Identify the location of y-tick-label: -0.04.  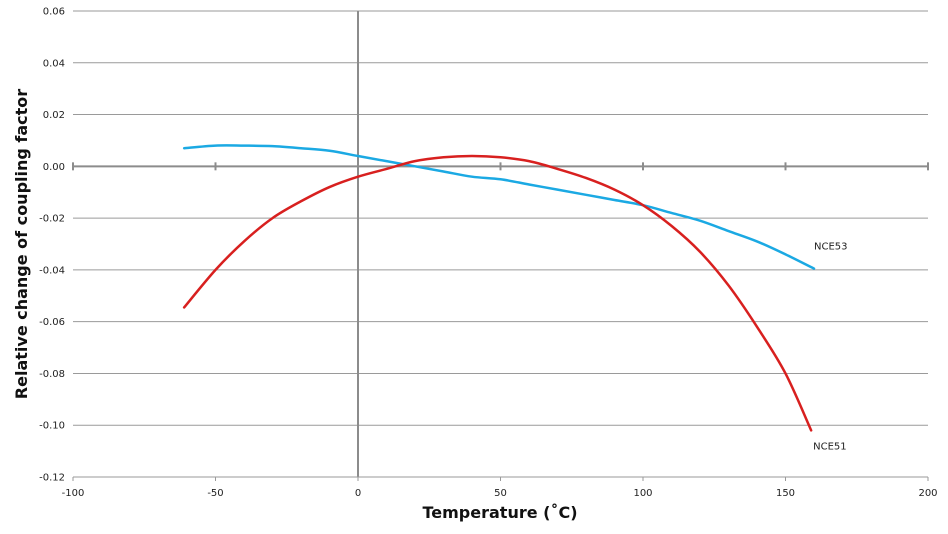
(52, 270).